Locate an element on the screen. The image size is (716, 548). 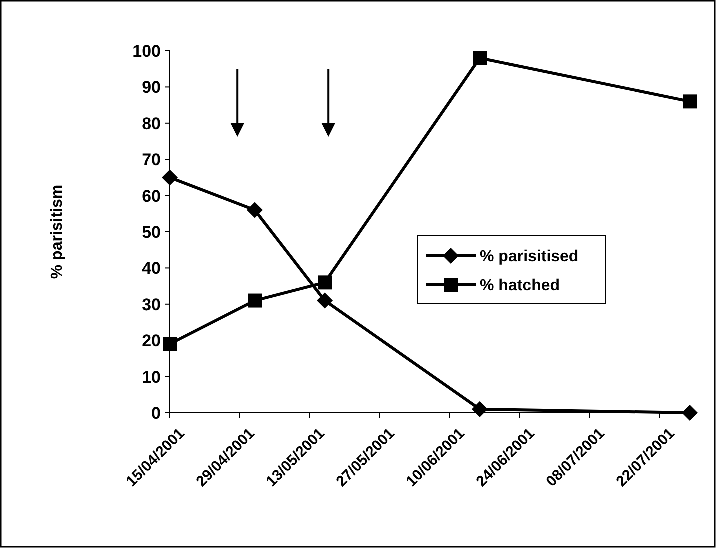
y-tick-label: 60 is located at coordinates (151, 196).